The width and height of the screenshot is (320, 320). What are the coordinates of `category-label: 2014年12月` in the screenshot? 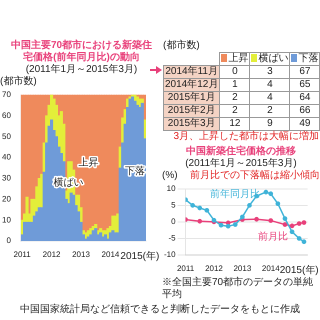 It's located at (192, 85).